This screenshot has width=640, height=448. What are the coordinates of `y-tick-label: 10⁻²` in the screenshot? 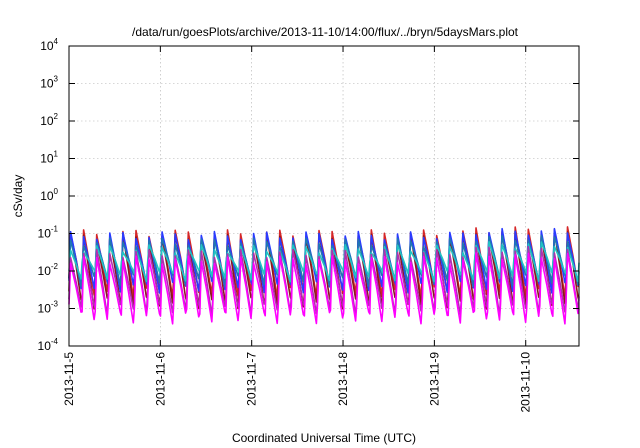 It's located at (48, 270).